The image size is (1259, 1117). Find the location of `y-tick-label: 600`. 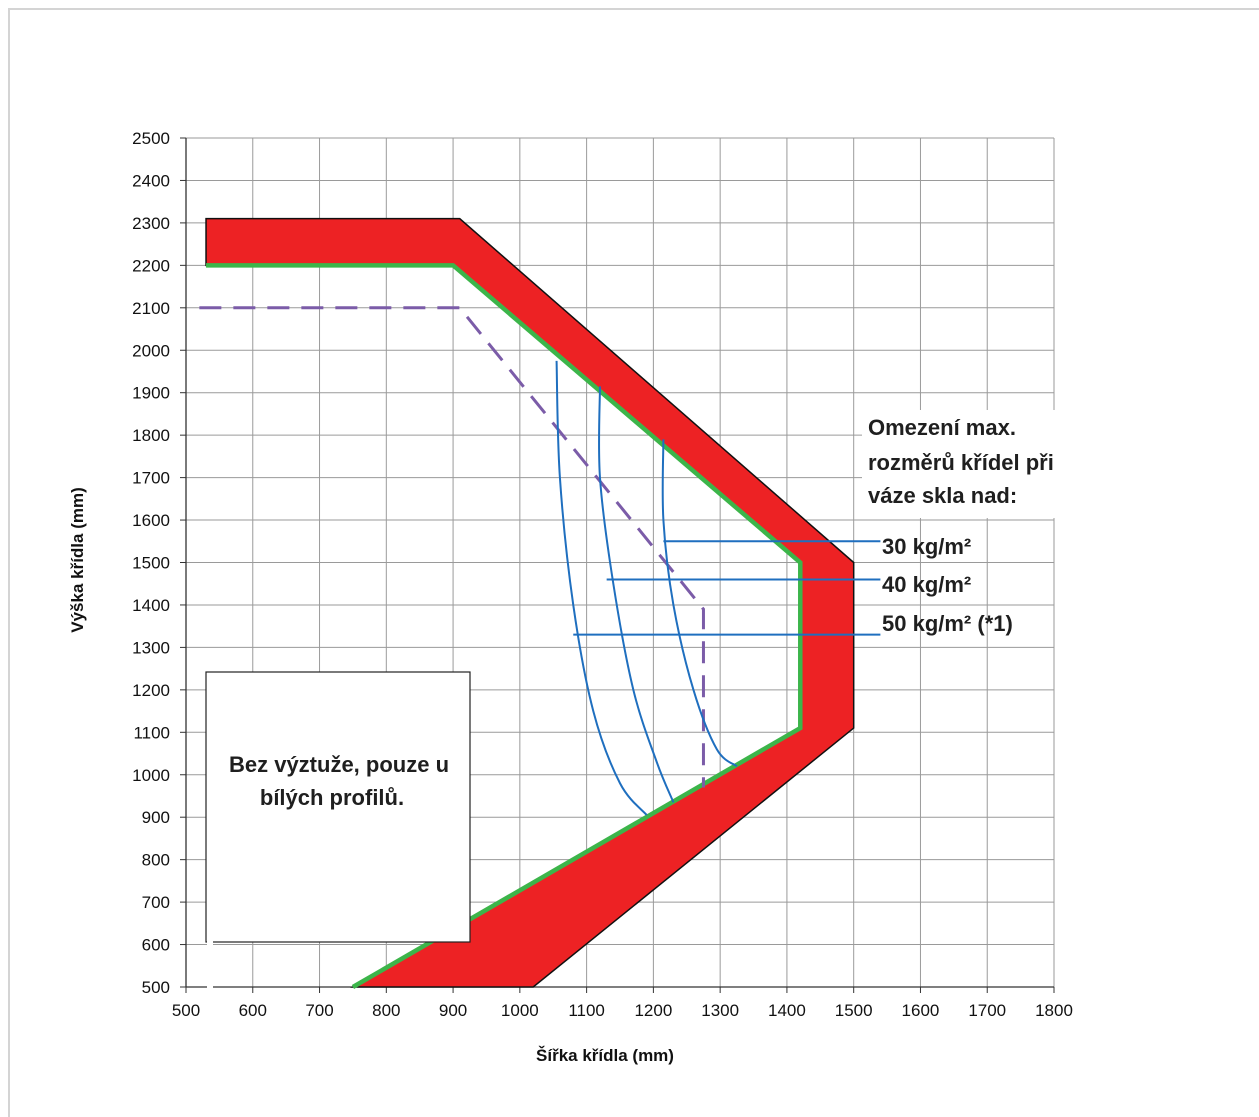

y-tick-label: 600 is located at coordinates (156, 945).